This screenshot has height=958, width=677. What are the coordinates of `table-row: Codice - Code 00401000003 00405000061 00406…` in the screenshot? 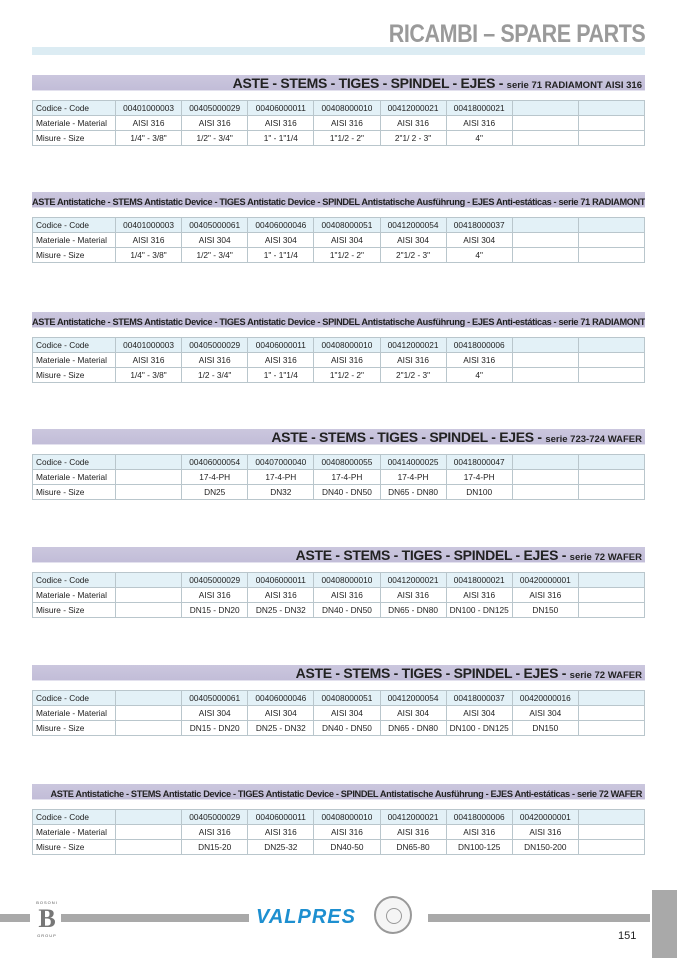 It's located at (339, 225).